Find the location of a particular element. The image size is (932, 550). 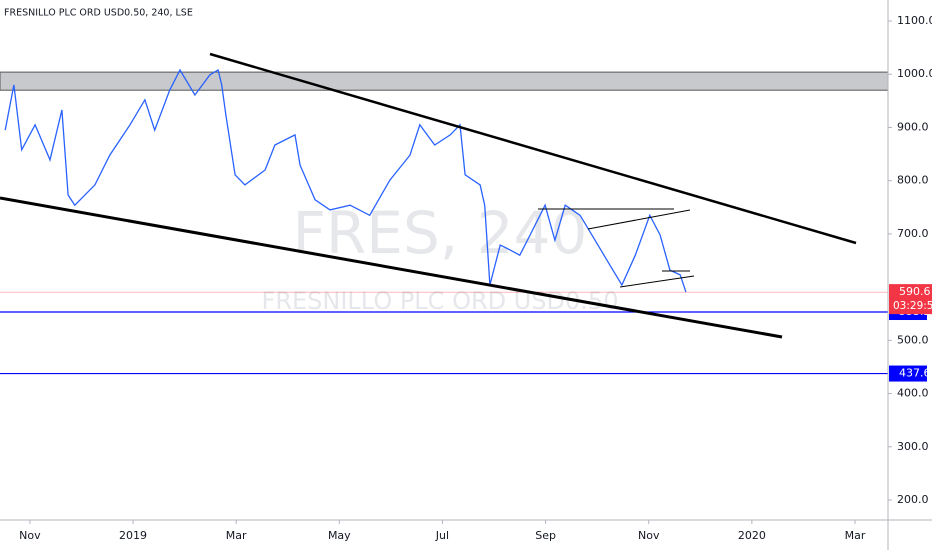

resistance-zone is located at coordinates (444, 81).